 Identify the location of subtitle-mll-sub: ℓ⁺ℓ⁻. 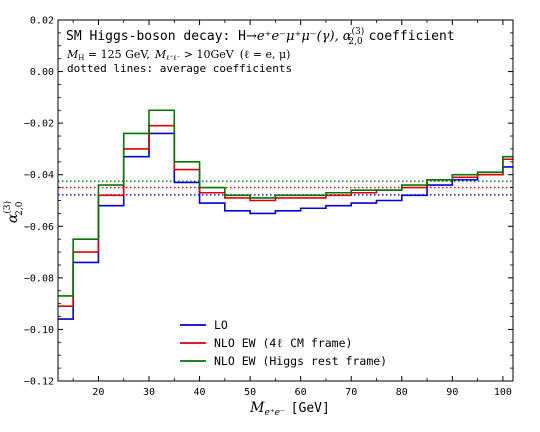
(173, 58).